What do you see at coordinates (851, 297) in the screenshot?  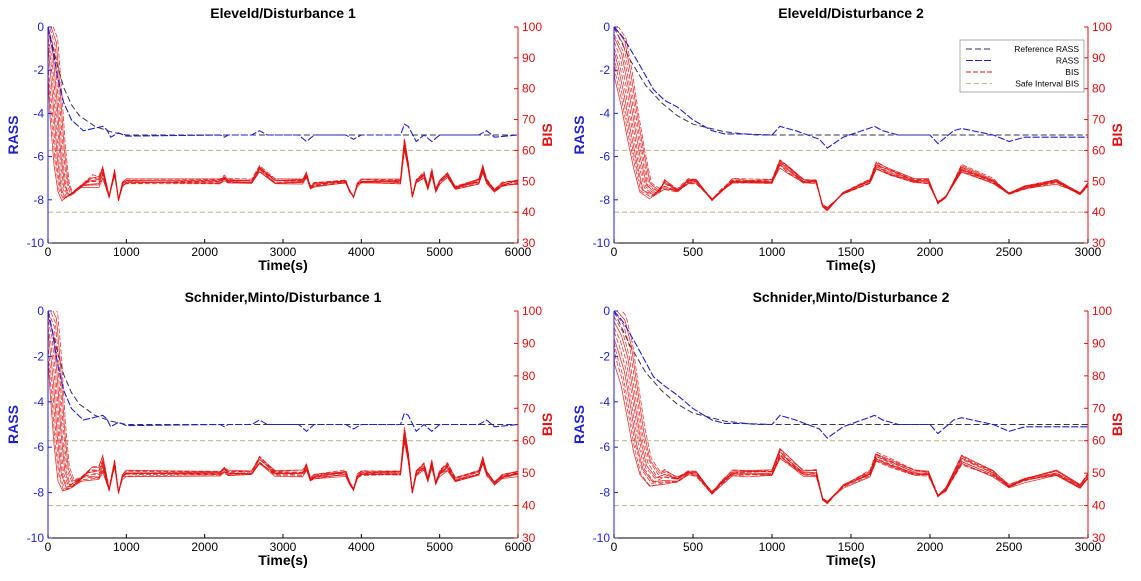 I see `chart-title: Schnider,Minto/Disturbance 2` at bounding box center [851, 297].